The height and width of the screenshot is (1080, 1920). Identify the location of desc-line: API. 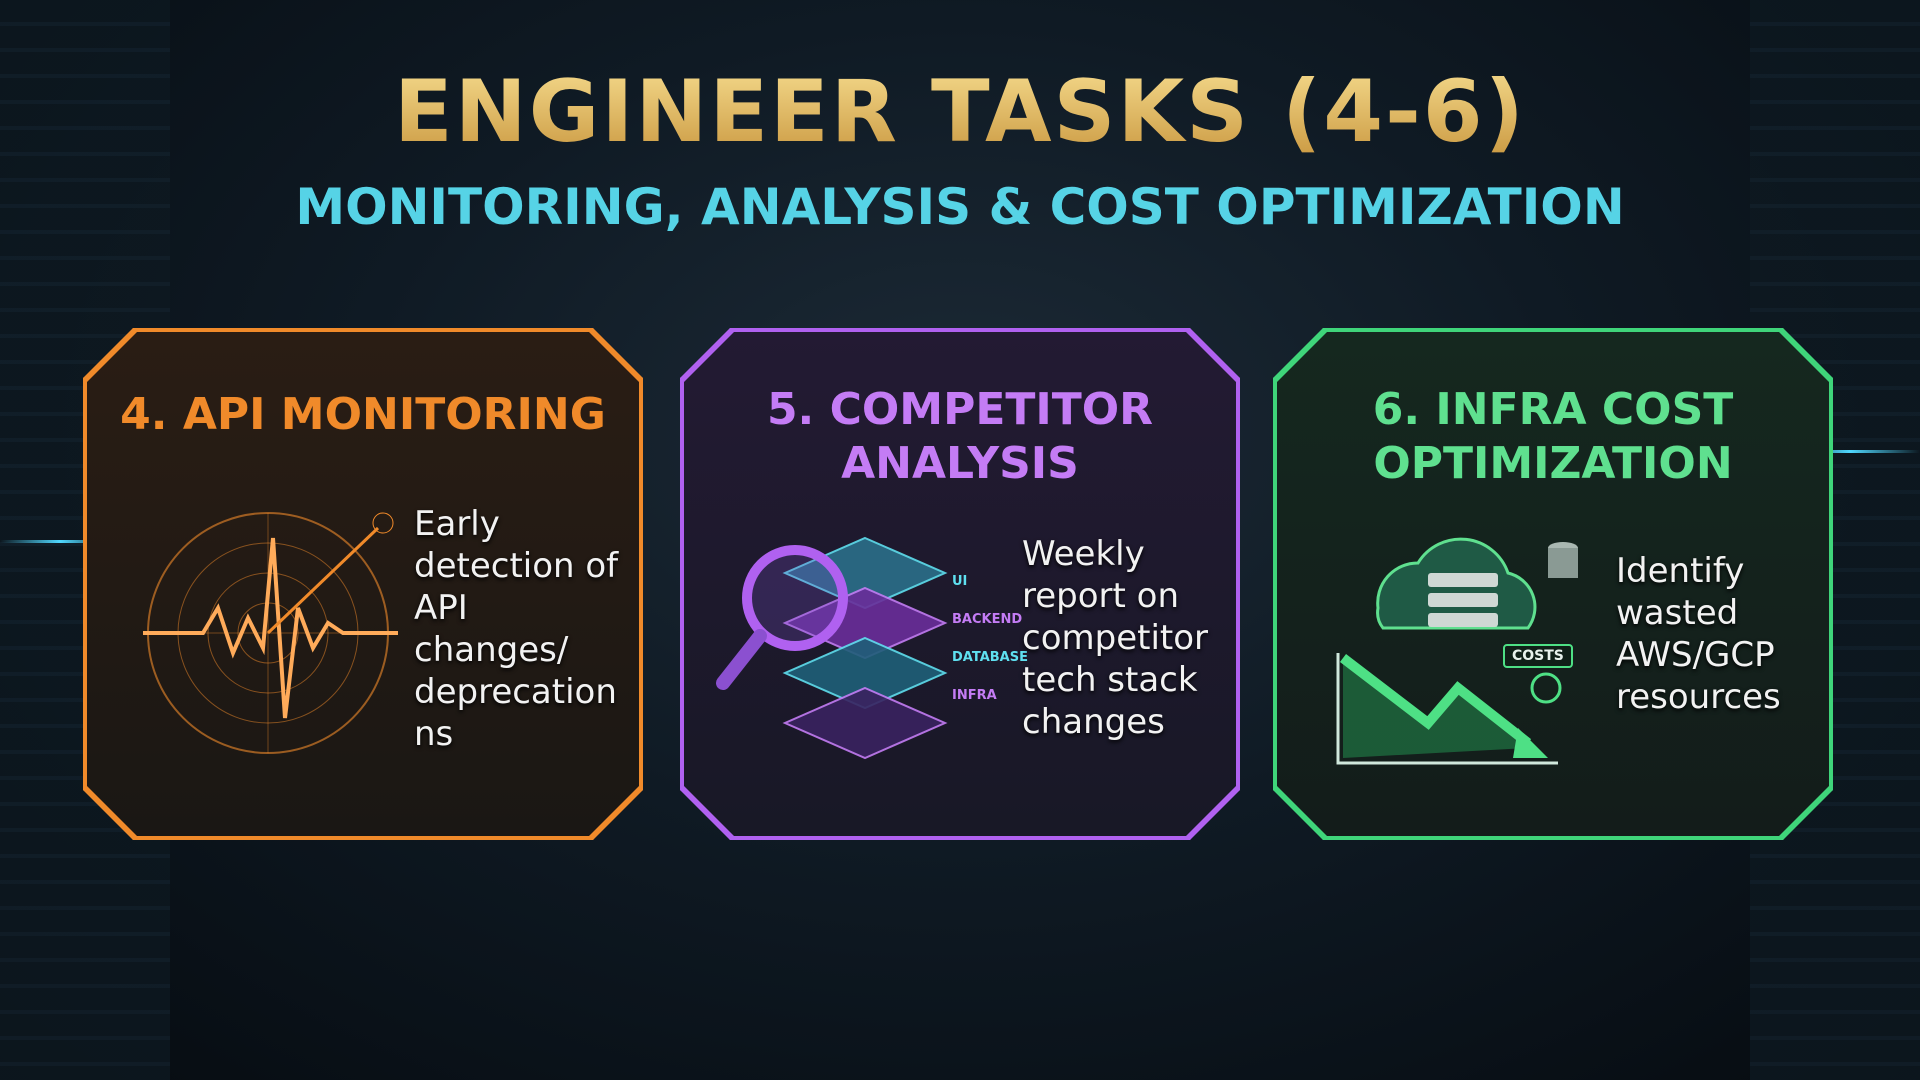
(441, 608).